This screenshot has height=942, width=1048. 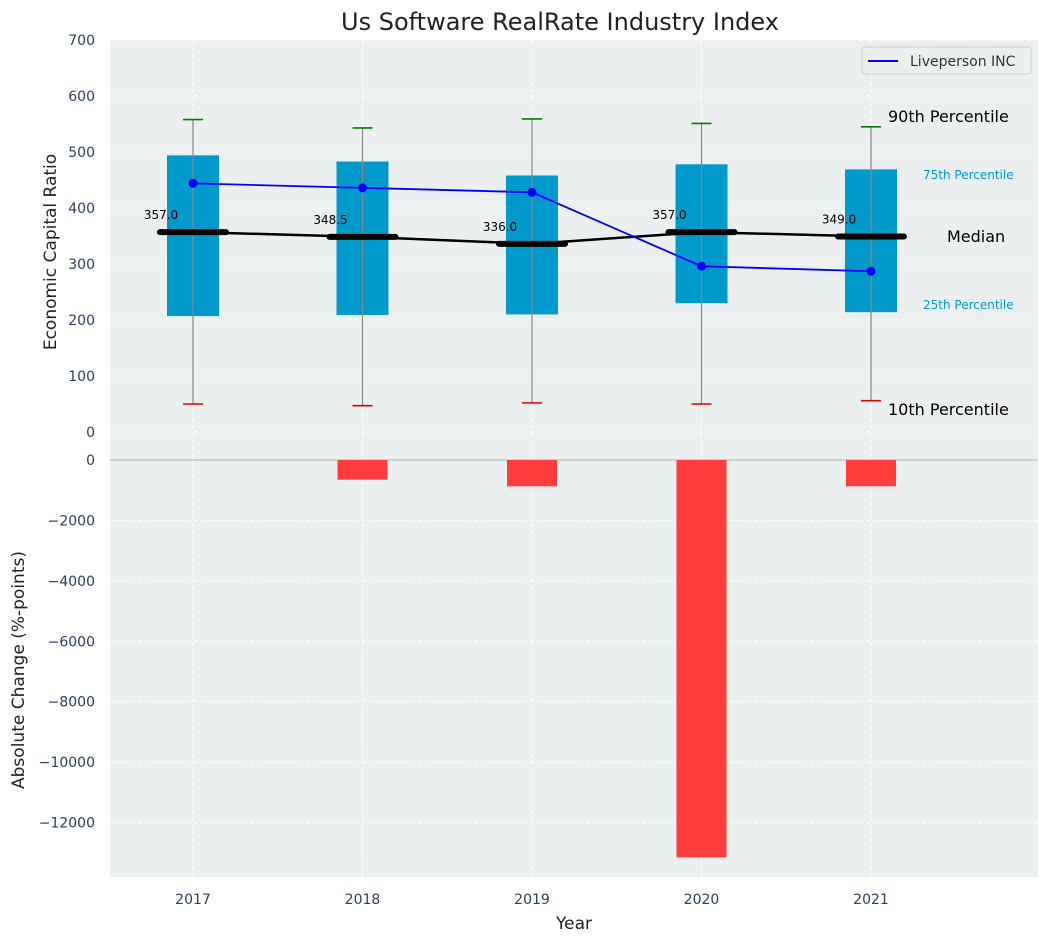 What do you see at coordinates (81, 41) in the screenshot?
I see `top-y-tick-label: 700` at bounding box center [81, 41].